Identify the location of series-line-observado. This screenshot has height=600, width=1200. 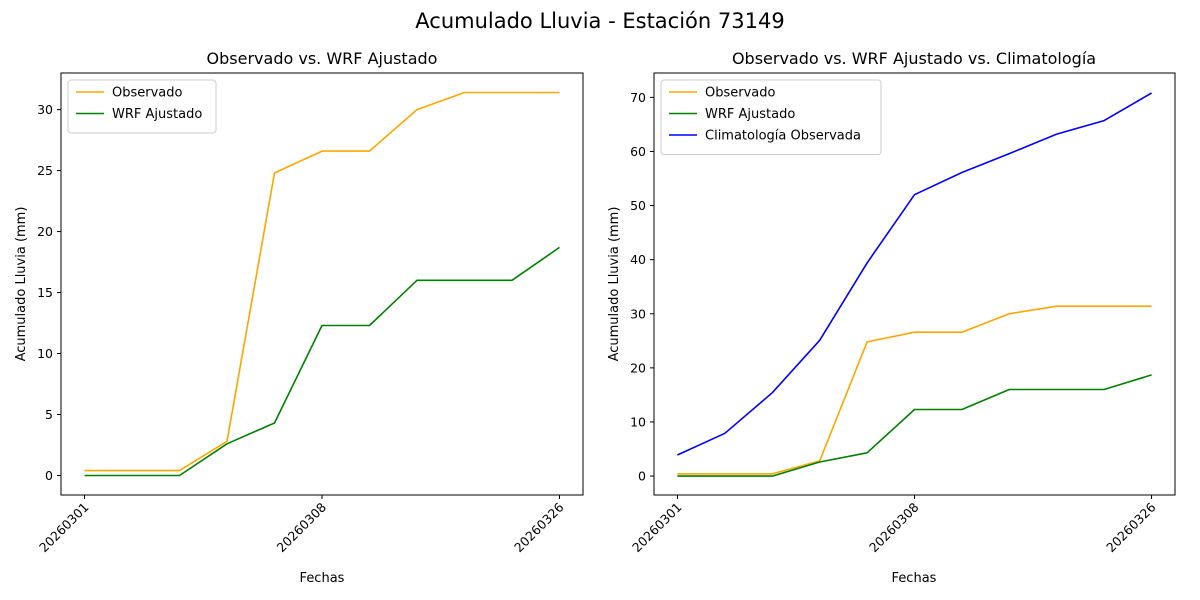
(914, 390).